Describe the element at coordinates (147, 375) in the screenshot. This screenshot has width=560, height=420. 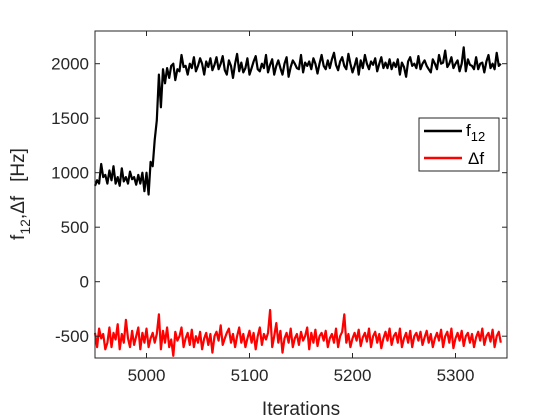
I see `x-tick-label: 5000` at that location.